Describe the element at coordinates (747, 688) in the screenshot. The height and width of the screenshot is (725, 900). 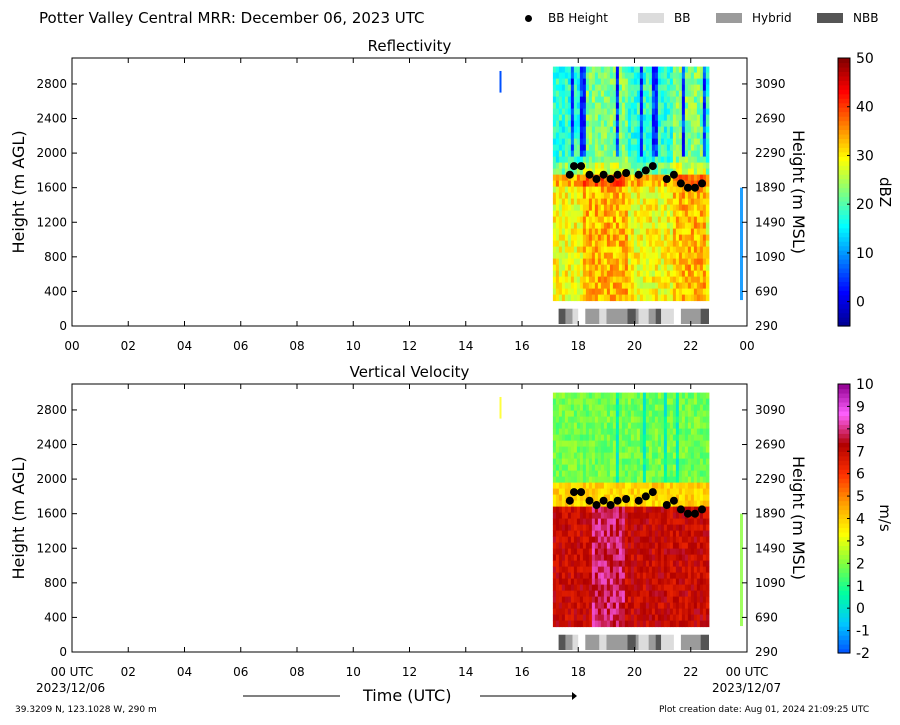
I see `end-date-label: 2023/12/07` at that location.